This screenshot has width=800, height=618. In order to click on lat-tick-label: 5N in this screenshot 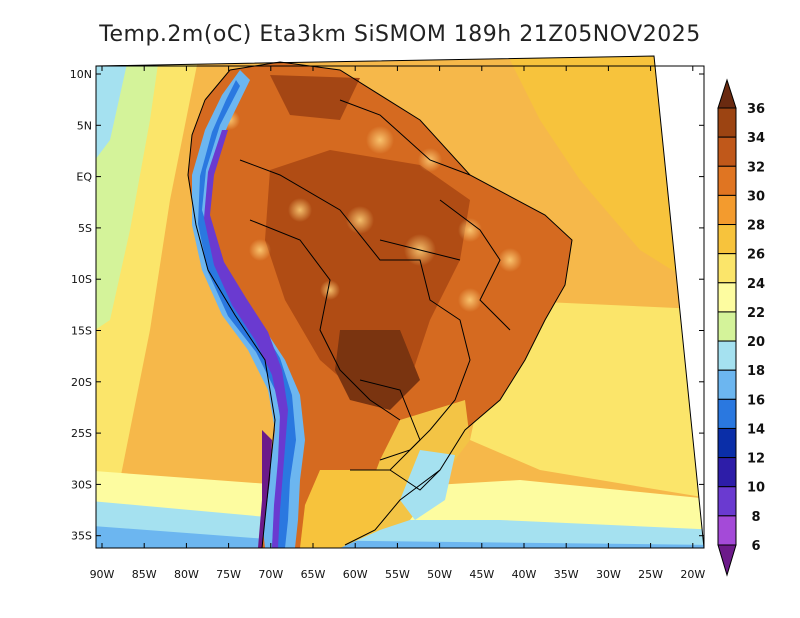, I will do `click(84, 125)`.